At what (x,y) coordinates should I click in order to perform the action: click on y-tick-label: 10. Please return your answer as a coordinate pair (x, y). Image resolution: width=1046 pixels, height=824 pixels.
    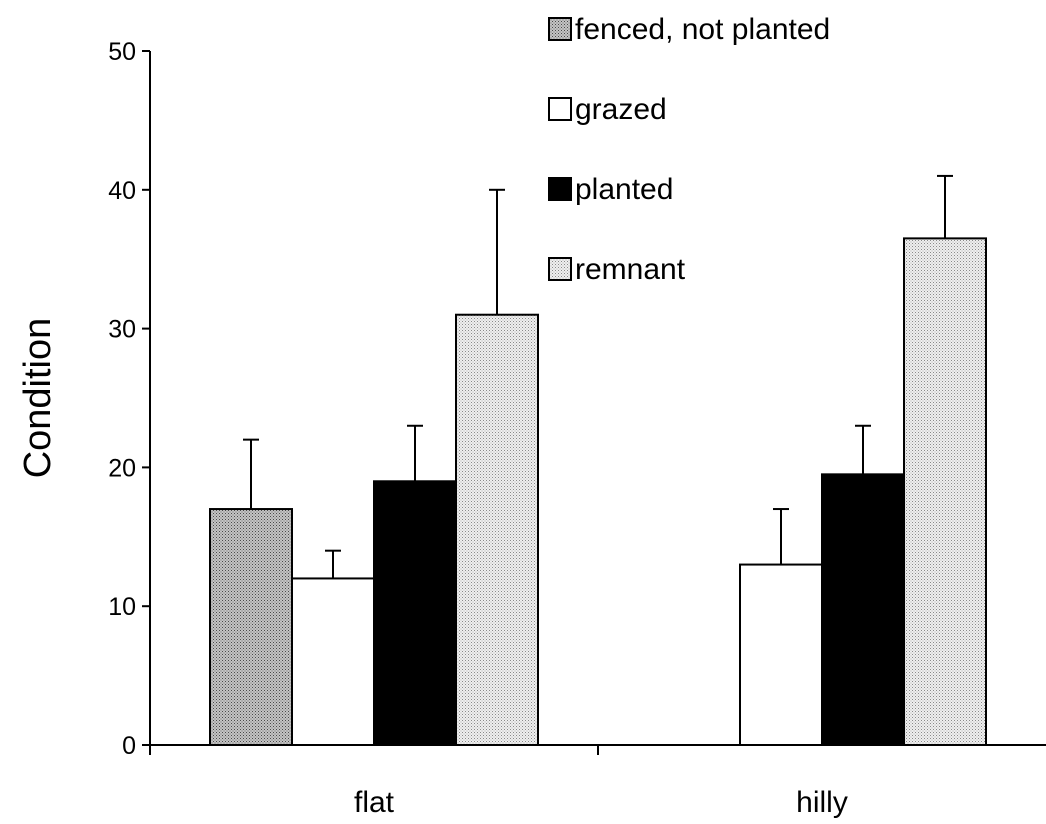
    Looking at the image, I should click on (122, 607).